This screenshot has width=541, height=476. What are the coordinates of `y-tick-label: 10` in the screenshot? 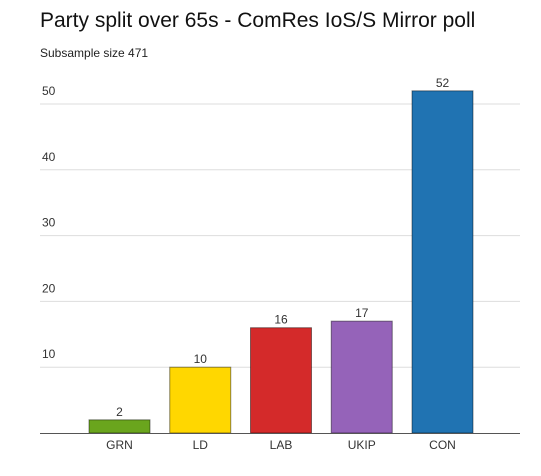 It's located at (49, 354).